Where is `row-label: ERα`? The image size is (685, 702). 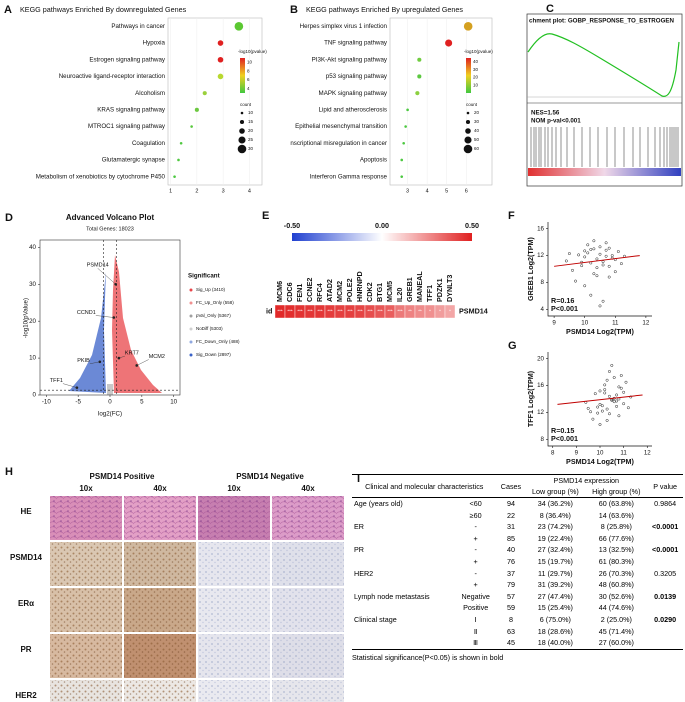
row-label: ERα is located at coordinates (26, 603).